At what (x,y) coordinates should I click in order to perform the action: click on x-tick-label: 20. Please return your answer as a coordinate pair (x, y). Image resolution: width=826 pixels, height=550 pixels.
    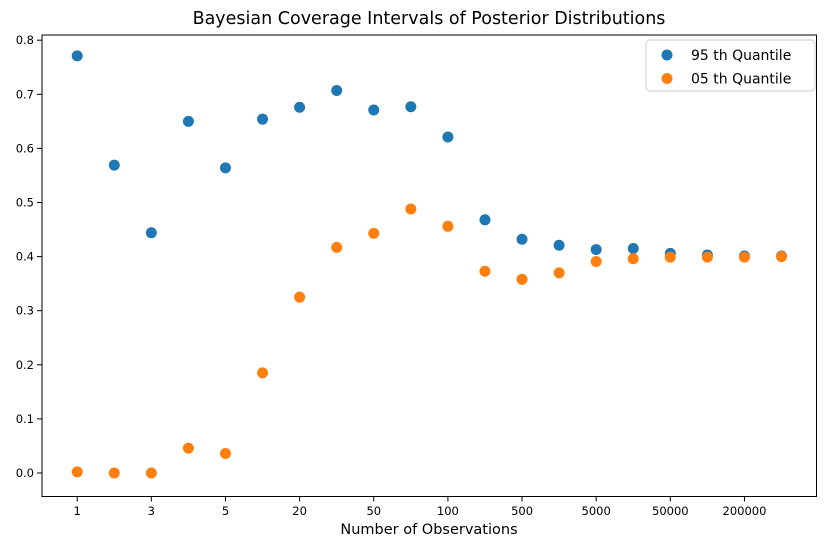
    Looking at the image, I should click on (299, 511).